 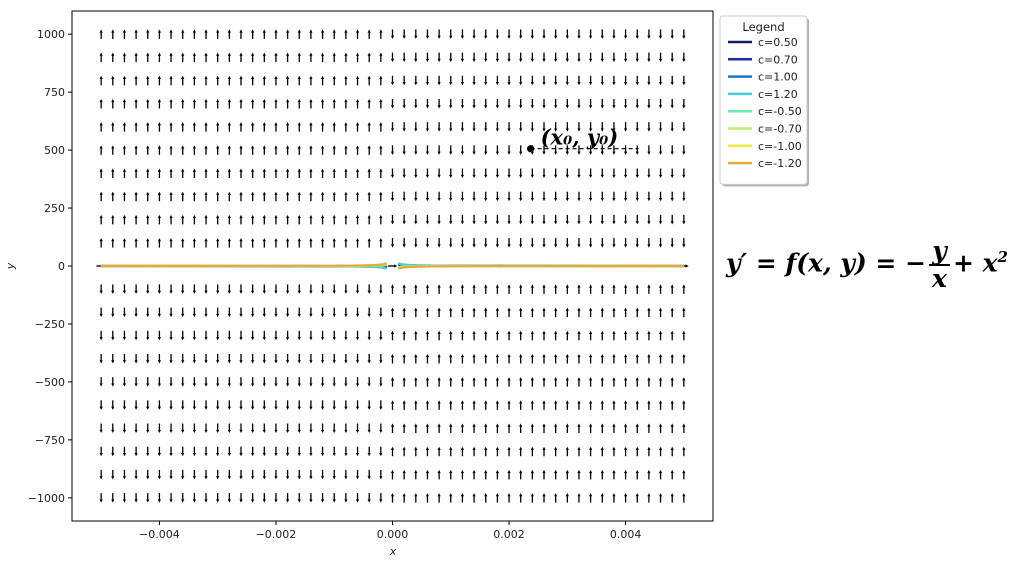 What do you see at coordinates (778, 42) in the screenshot?
I see `legend-label: c=0.50` at bounding box center [778, 42].